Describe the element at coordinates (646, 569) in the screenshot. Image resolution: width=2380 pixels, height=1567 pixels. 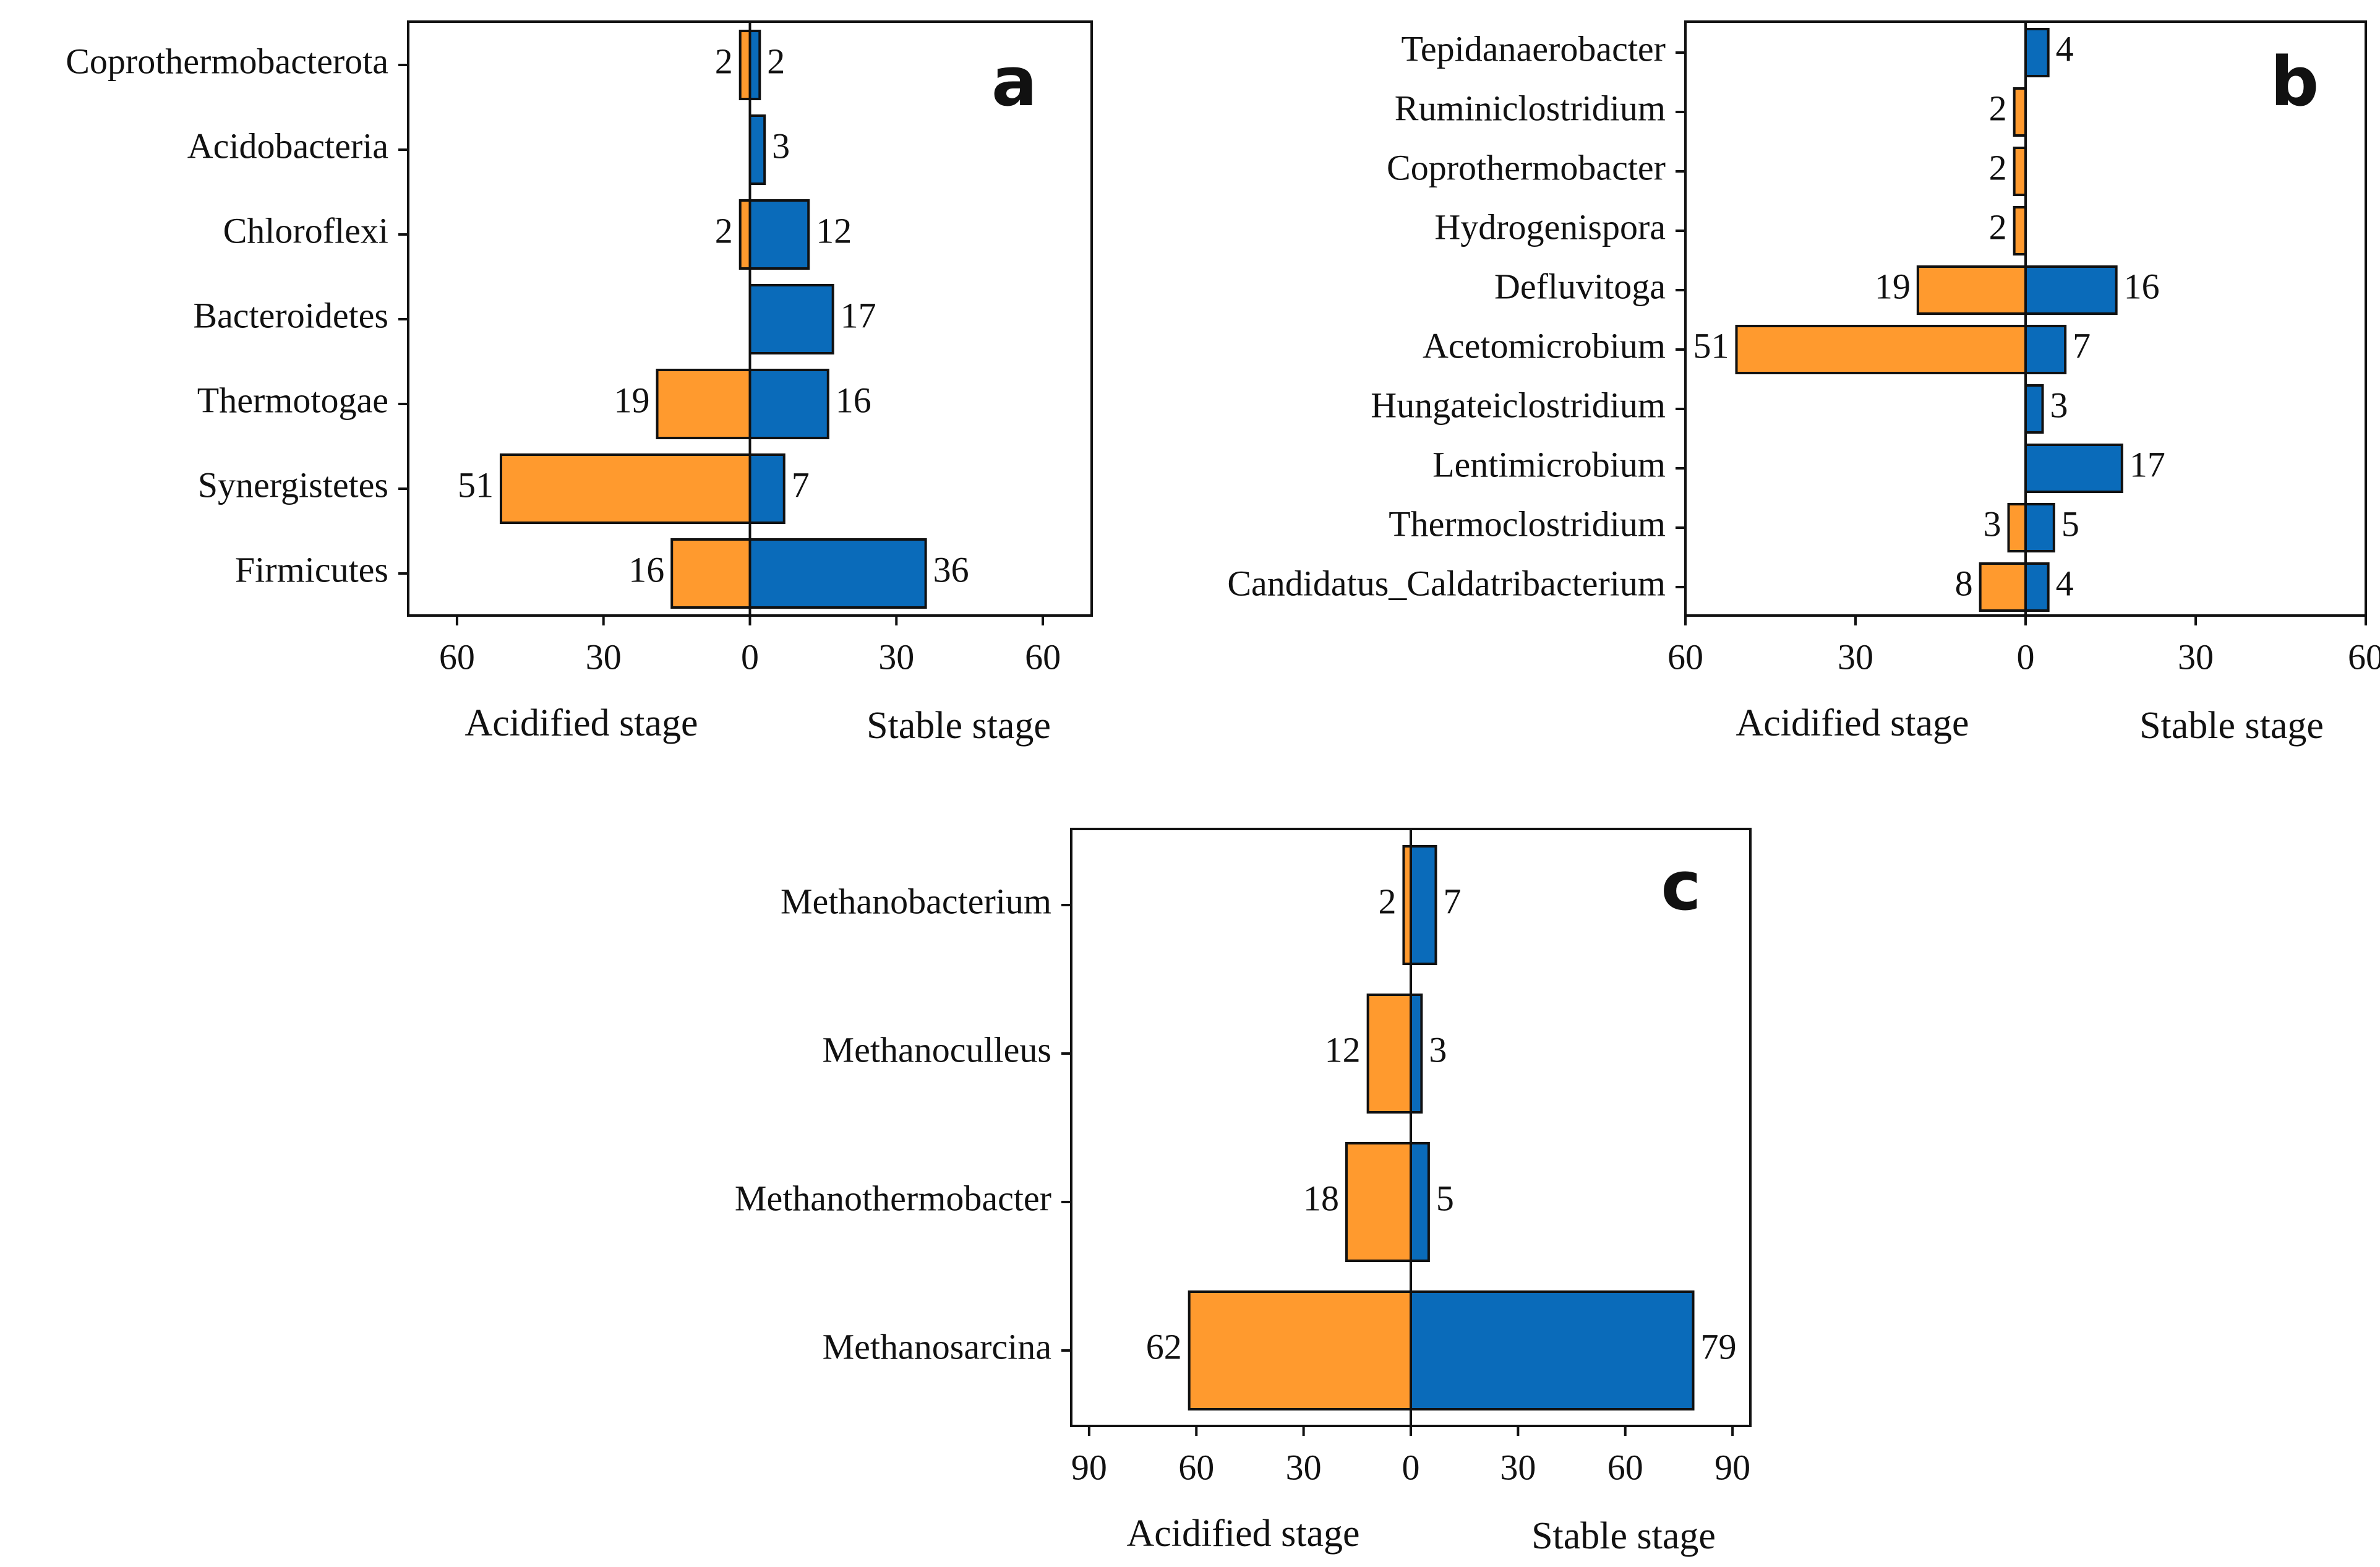
I see `acidified-value-label: 16` at that location.